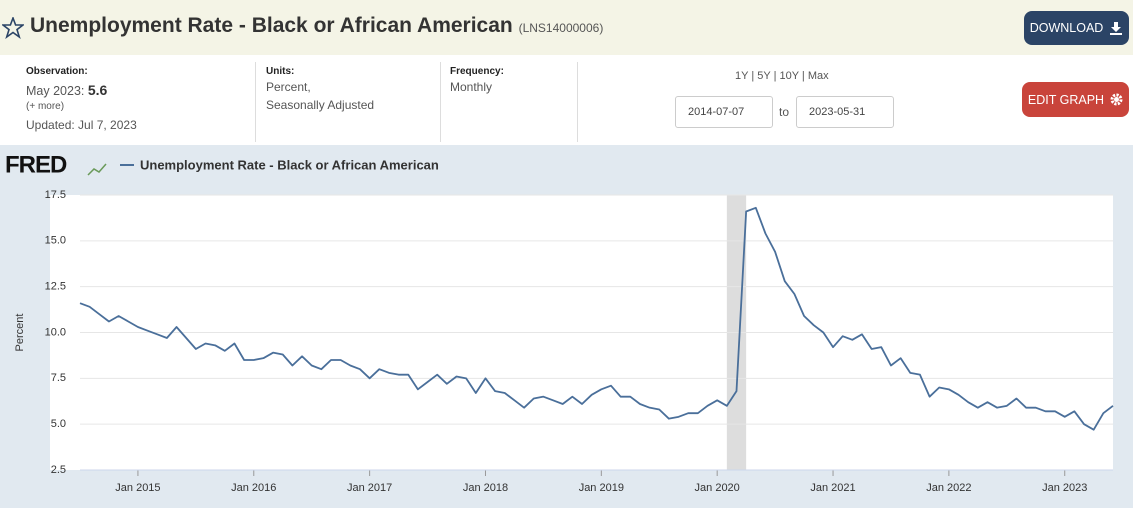 This screenshot has height=508, width=1133. I want to click on range-link: Max, so click(818, 76).